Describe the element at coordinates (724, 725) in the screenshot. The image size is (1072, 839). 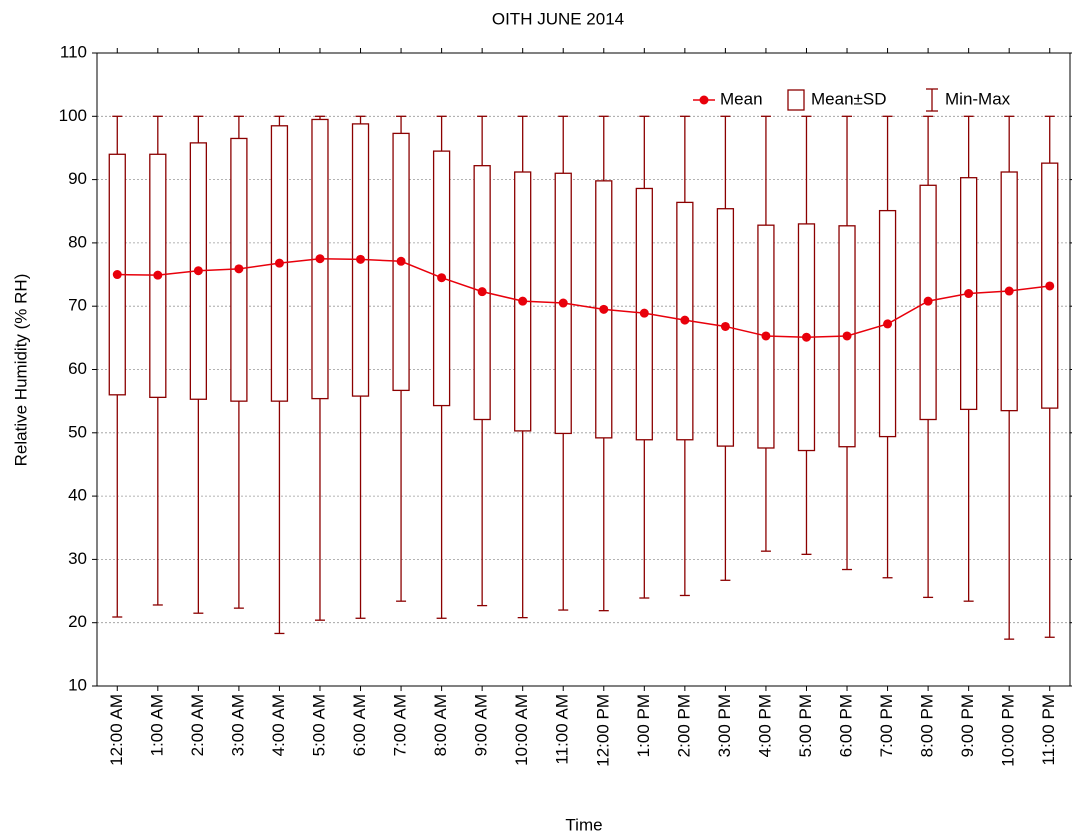
I see `x-tick-label: 3:00 PM` at that location.